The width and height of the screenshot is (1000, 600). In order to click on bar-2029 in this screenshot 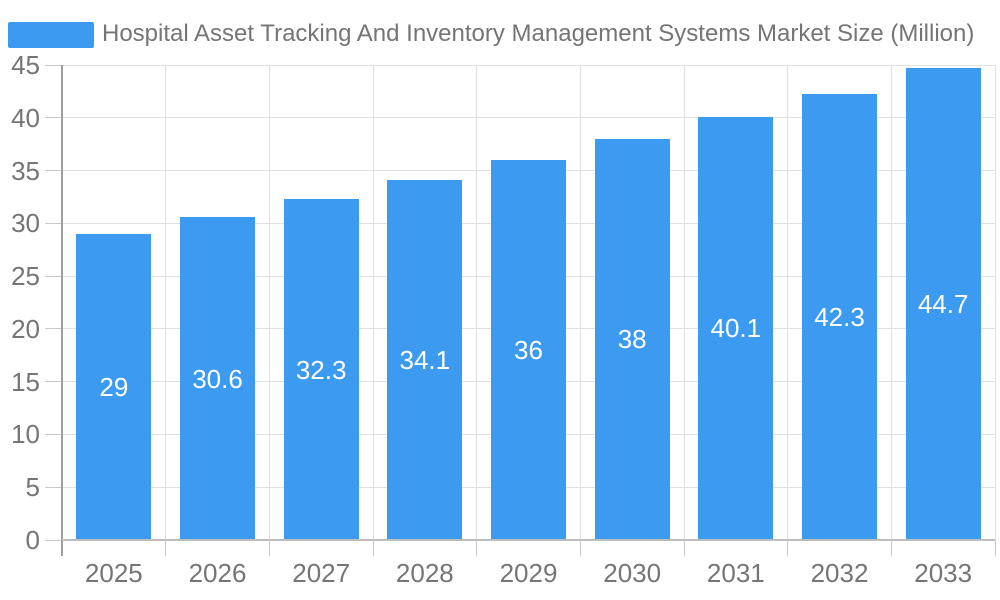, I will do `click(528, 350)`.